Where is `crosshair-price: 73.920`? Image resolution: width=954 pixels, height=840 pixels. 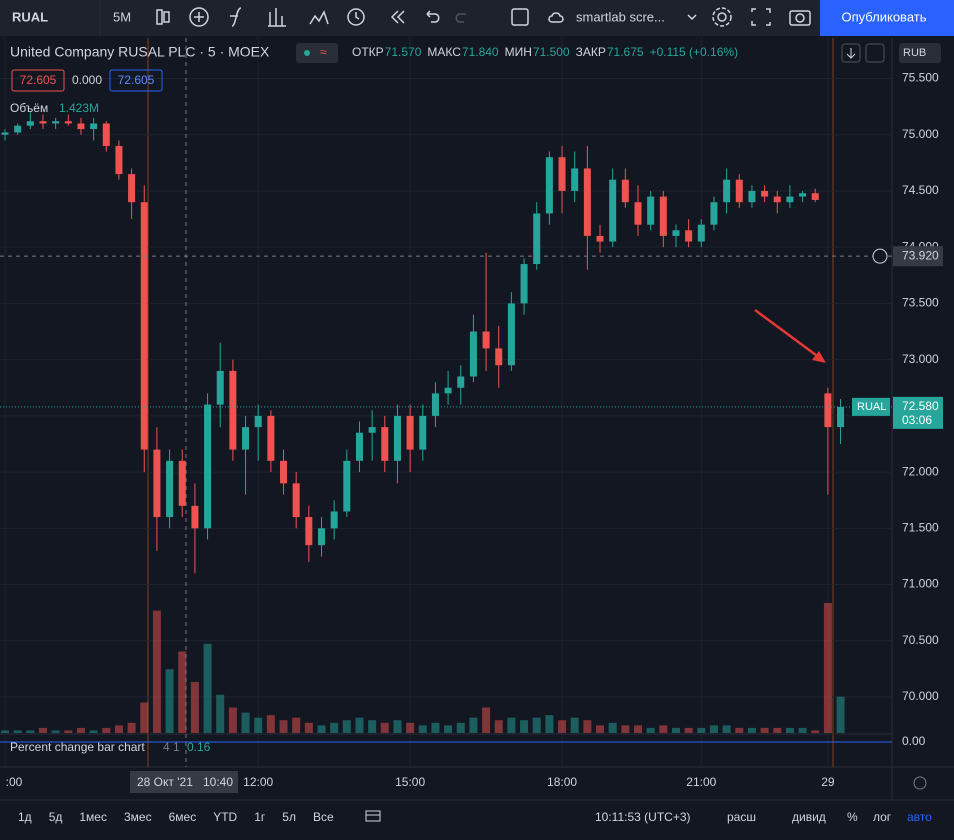 crosshair-price: 73.920 is located at coordinates (920, 255).